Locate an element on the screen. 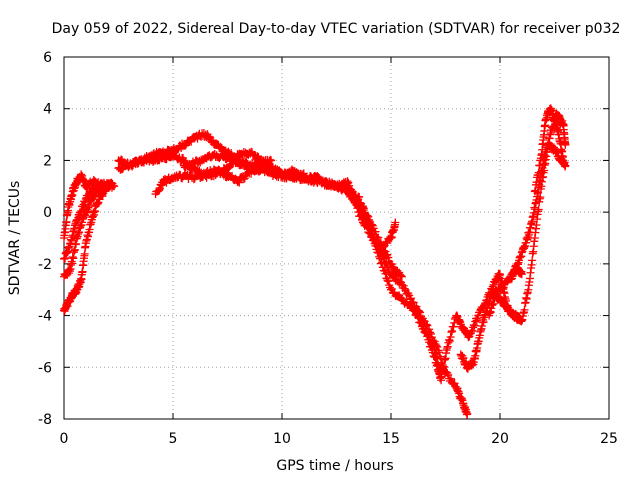  x-tick-label: 10 is located at coordinates (282, 439).